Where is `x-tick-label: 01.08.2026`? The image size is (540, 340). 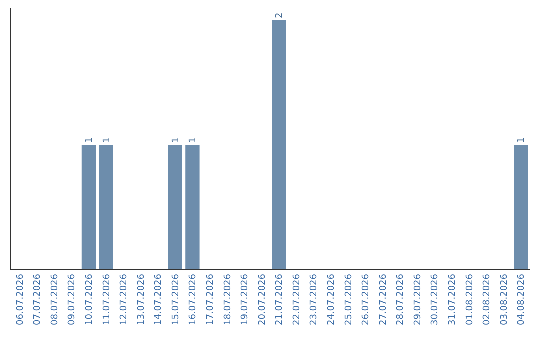 x-tick-label: 01.08.2026 is located at coordinates (470, 300).